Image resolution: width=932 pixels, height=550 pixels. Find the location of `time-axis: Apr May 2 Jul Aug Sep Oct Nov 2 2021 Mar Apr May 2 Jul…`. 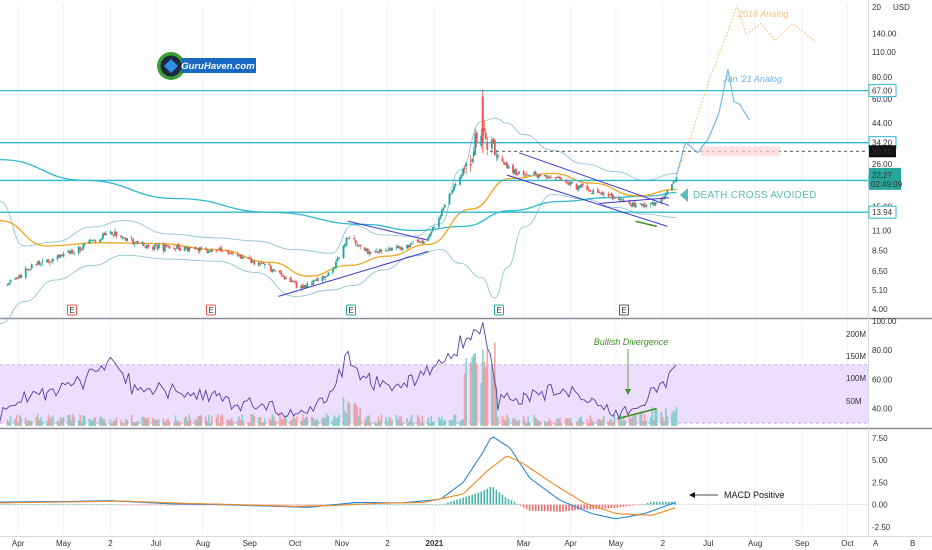

time-axis: Apr May 2 Jul Aug Sep Oct Nov 2 2021 Mar Apr May 2 Jul… is located at coordinates (433, 543).